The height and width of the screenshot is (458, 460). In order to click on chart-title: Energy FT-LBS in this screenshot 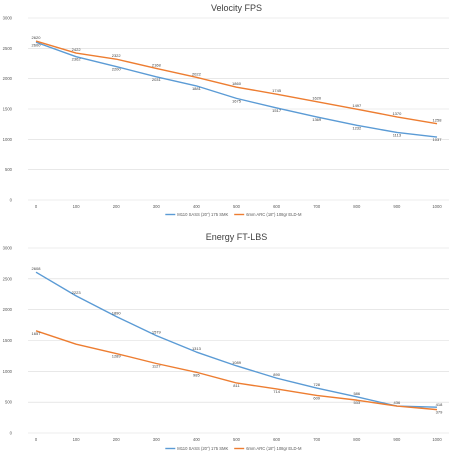, I will do `click(237, 237)`.